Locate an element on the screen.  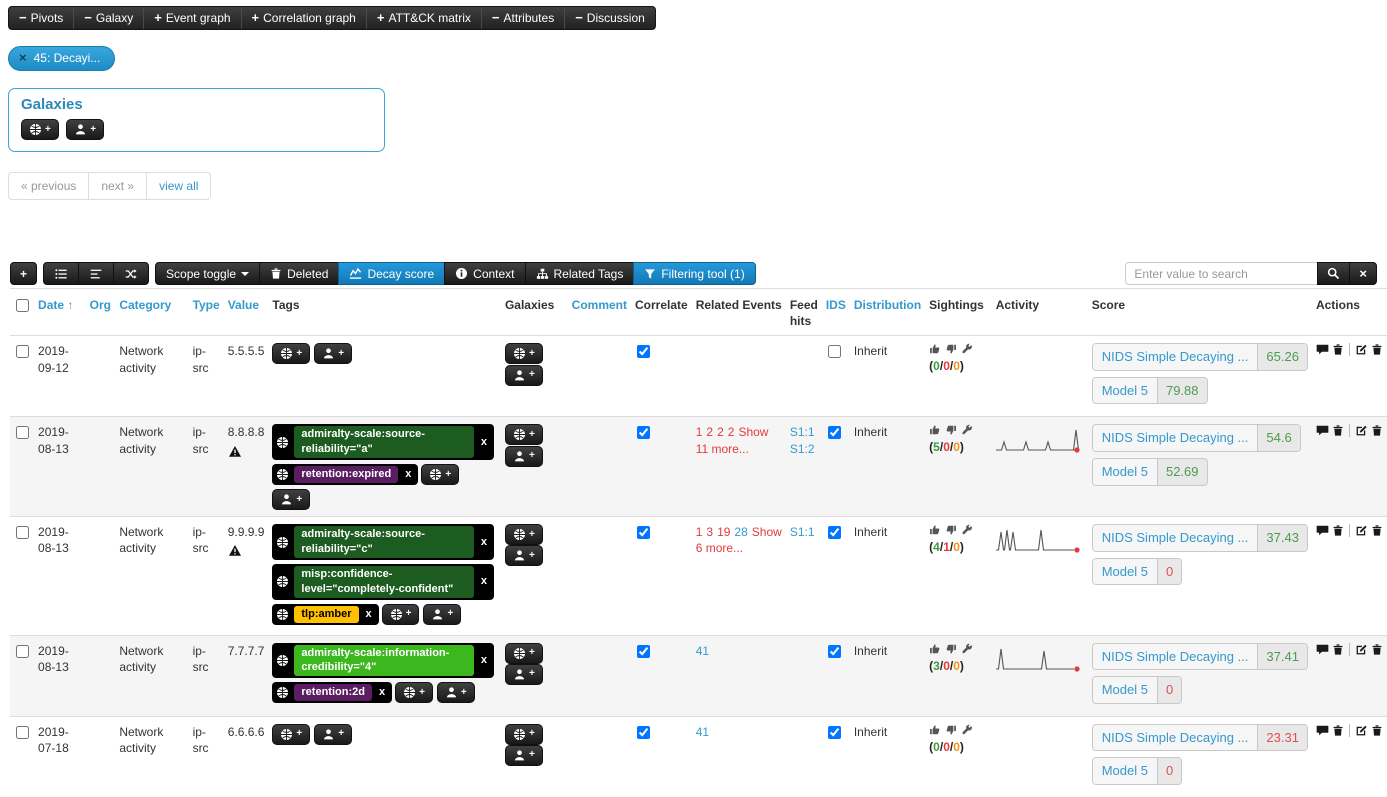
tag-pill: admiralty-scale:source-reliability="a" x is located at coordinates (383, 442).